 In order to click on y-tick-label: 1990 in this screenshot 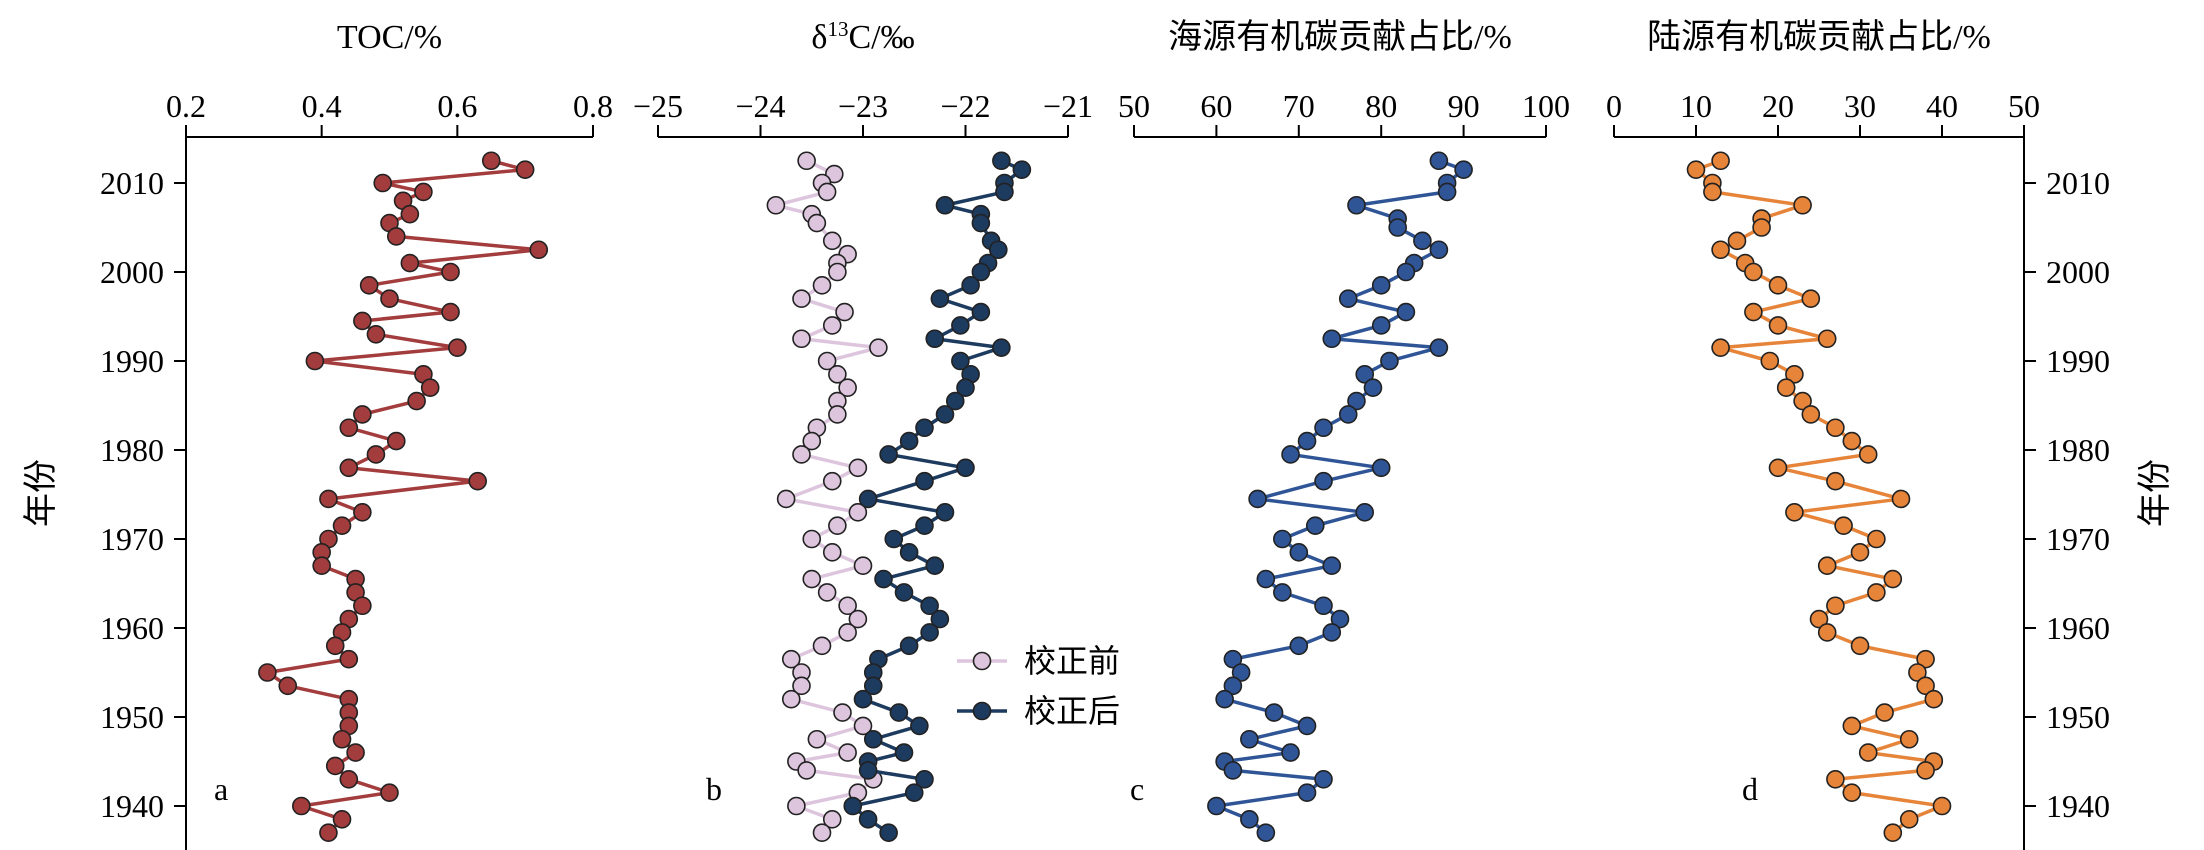, I will do `click(132, 361)`.